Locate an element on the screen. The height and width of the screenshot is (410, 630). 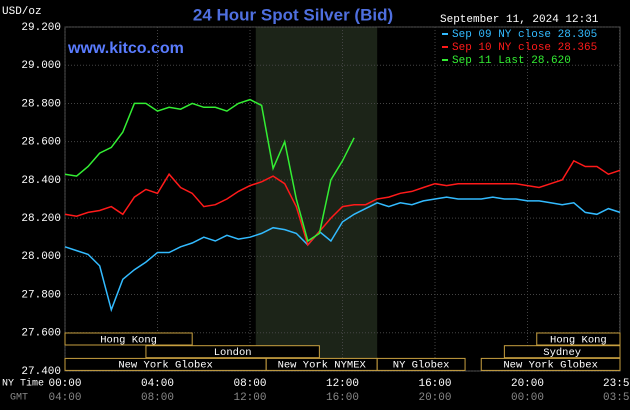
watermark: www.kitco.com is located at coordinates (125, 48).